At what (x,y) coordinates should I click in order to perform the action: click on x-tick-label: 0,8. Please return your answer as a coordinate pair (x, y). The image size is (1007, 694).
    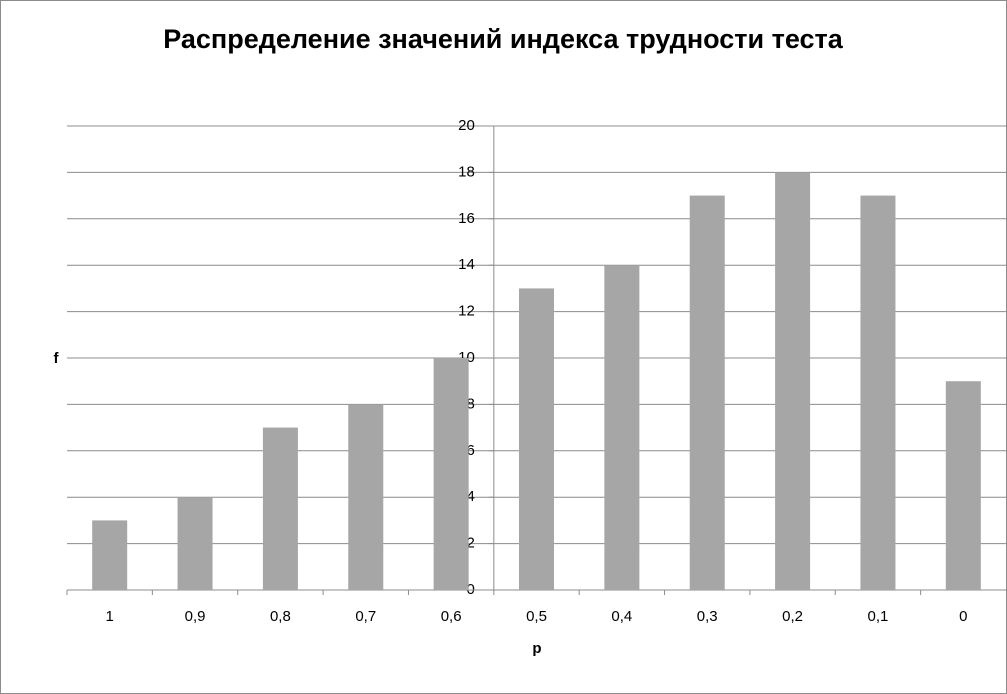
    Looking at the image, I should click on (280, 616).